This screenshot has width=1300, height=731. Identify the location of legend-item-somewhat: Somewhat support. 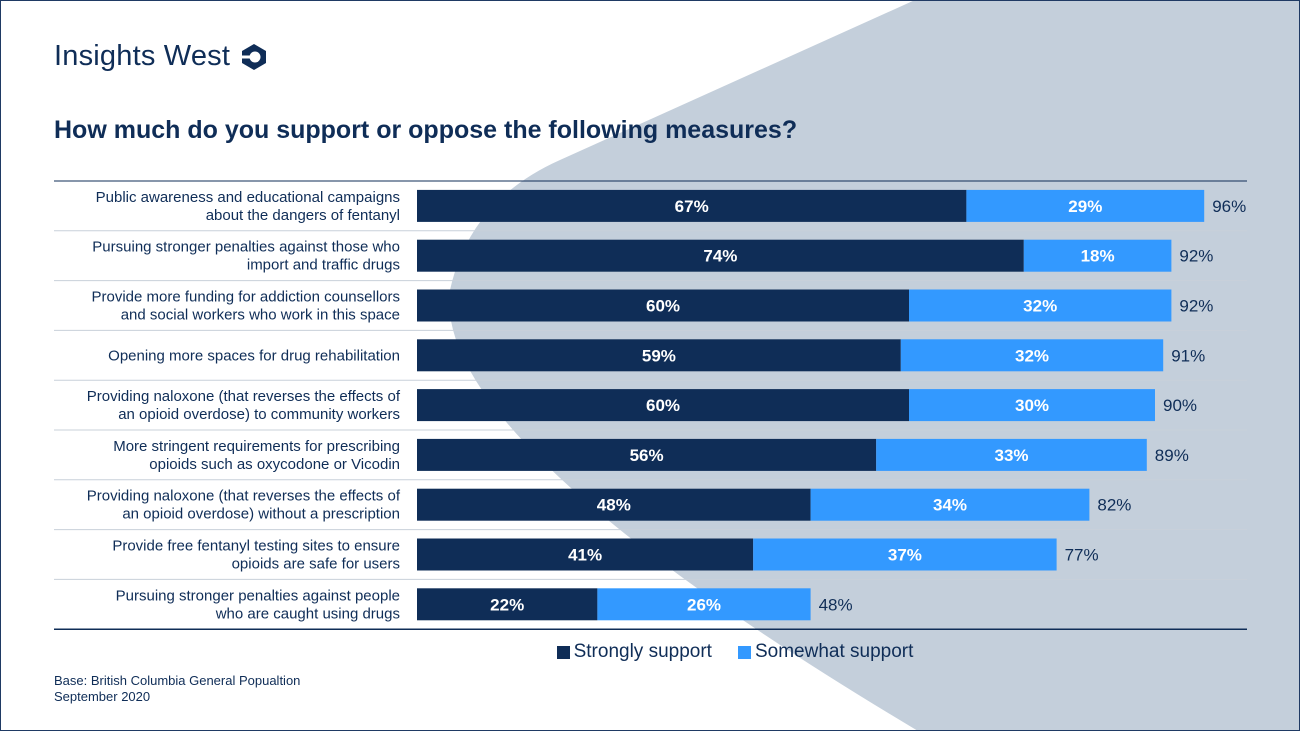
(825, 652).